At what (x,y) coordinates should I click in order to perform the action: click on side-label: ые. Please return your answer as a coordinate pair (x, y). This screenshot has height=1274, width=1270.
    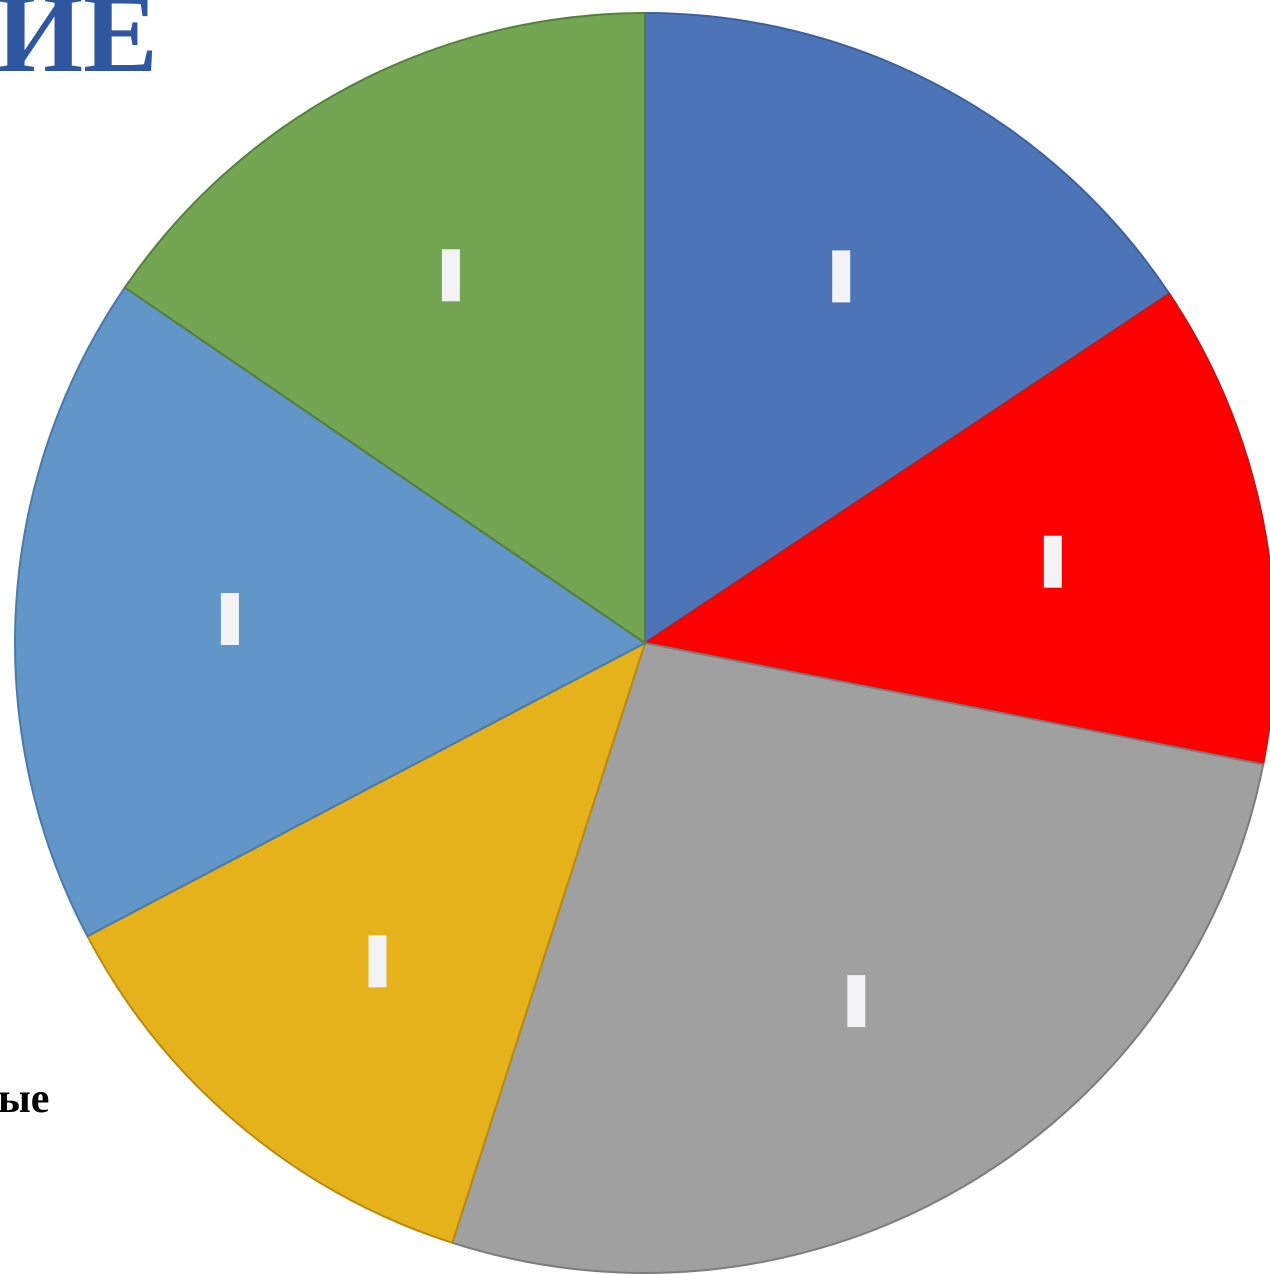
    Looking at the image, I should click on (25, 1099).